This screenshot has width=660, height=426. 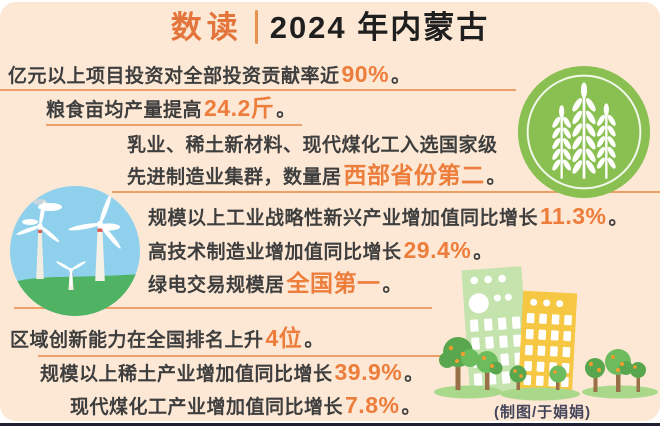 I want to click on fact-text: 现代煤化工产业增加值同比增长, so click(x=207, y=407).